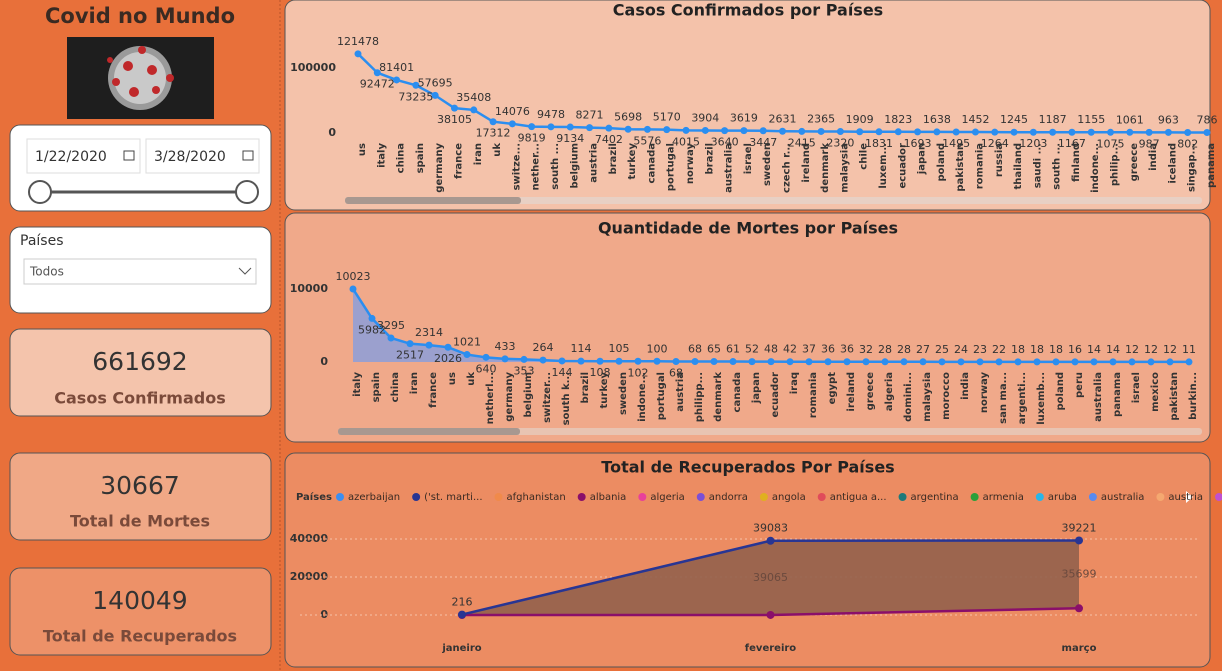 Image resolution: width=1222 pixels, height=671 pixels. I want to click on data-label: 264, so click(543, 347).